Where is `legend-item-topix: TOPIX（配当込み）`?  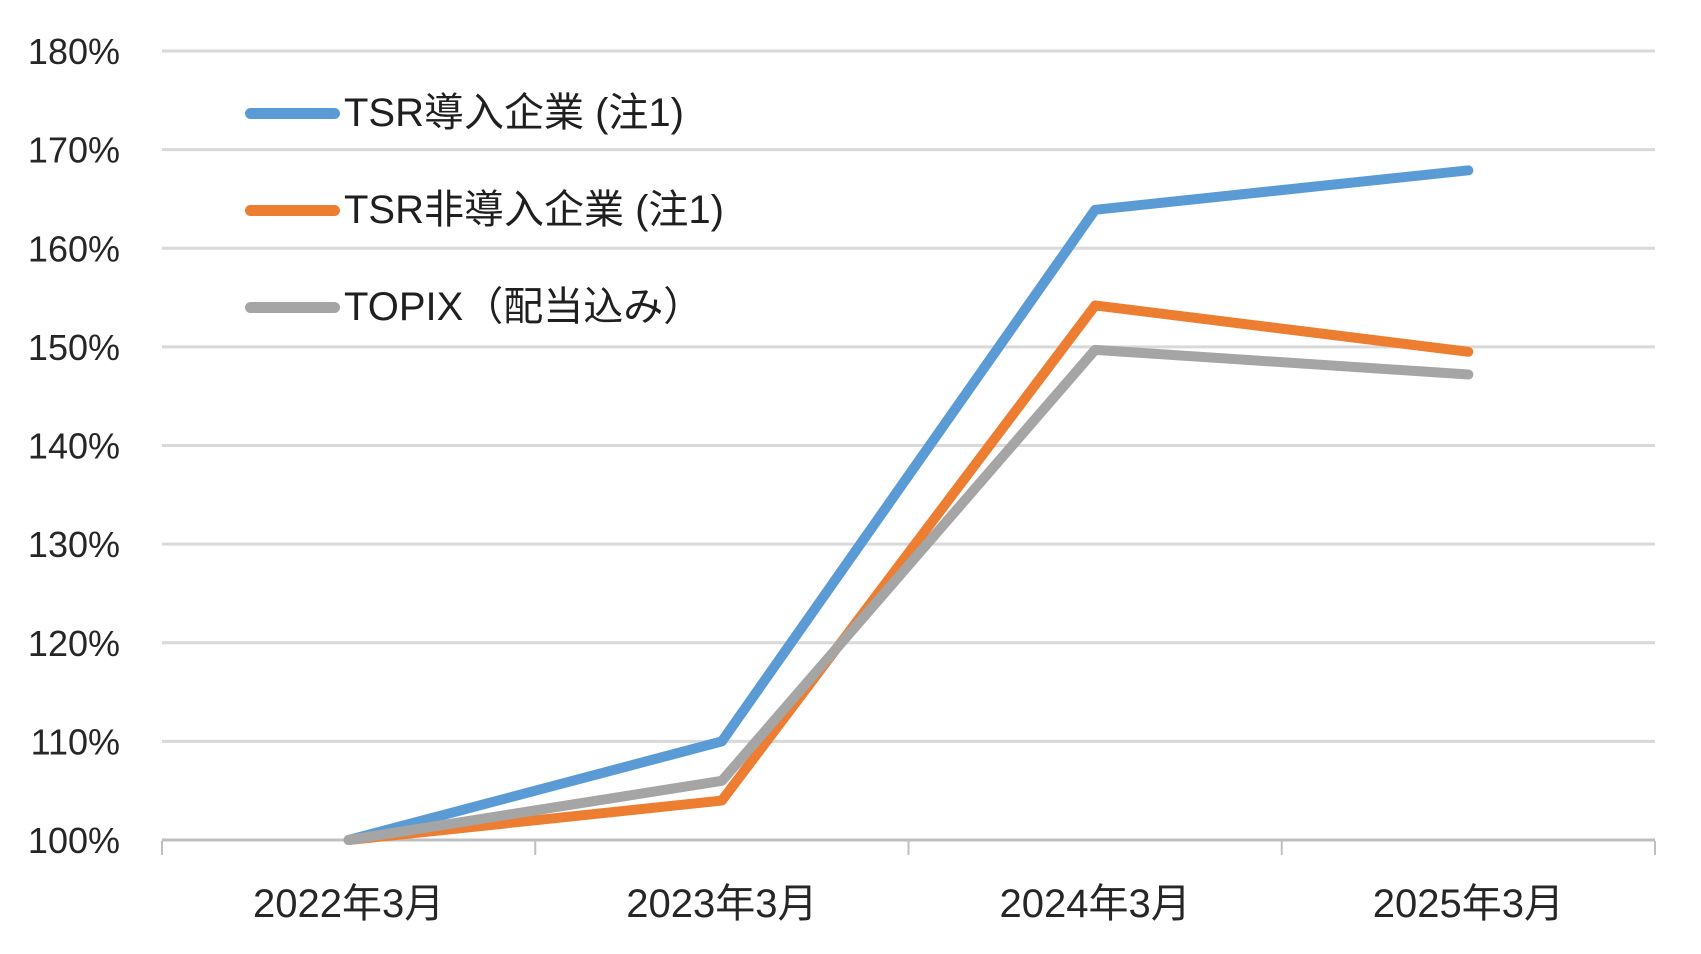
legend-item-topix: TOPIX（配当込み） is located at coordinates (484, 307).